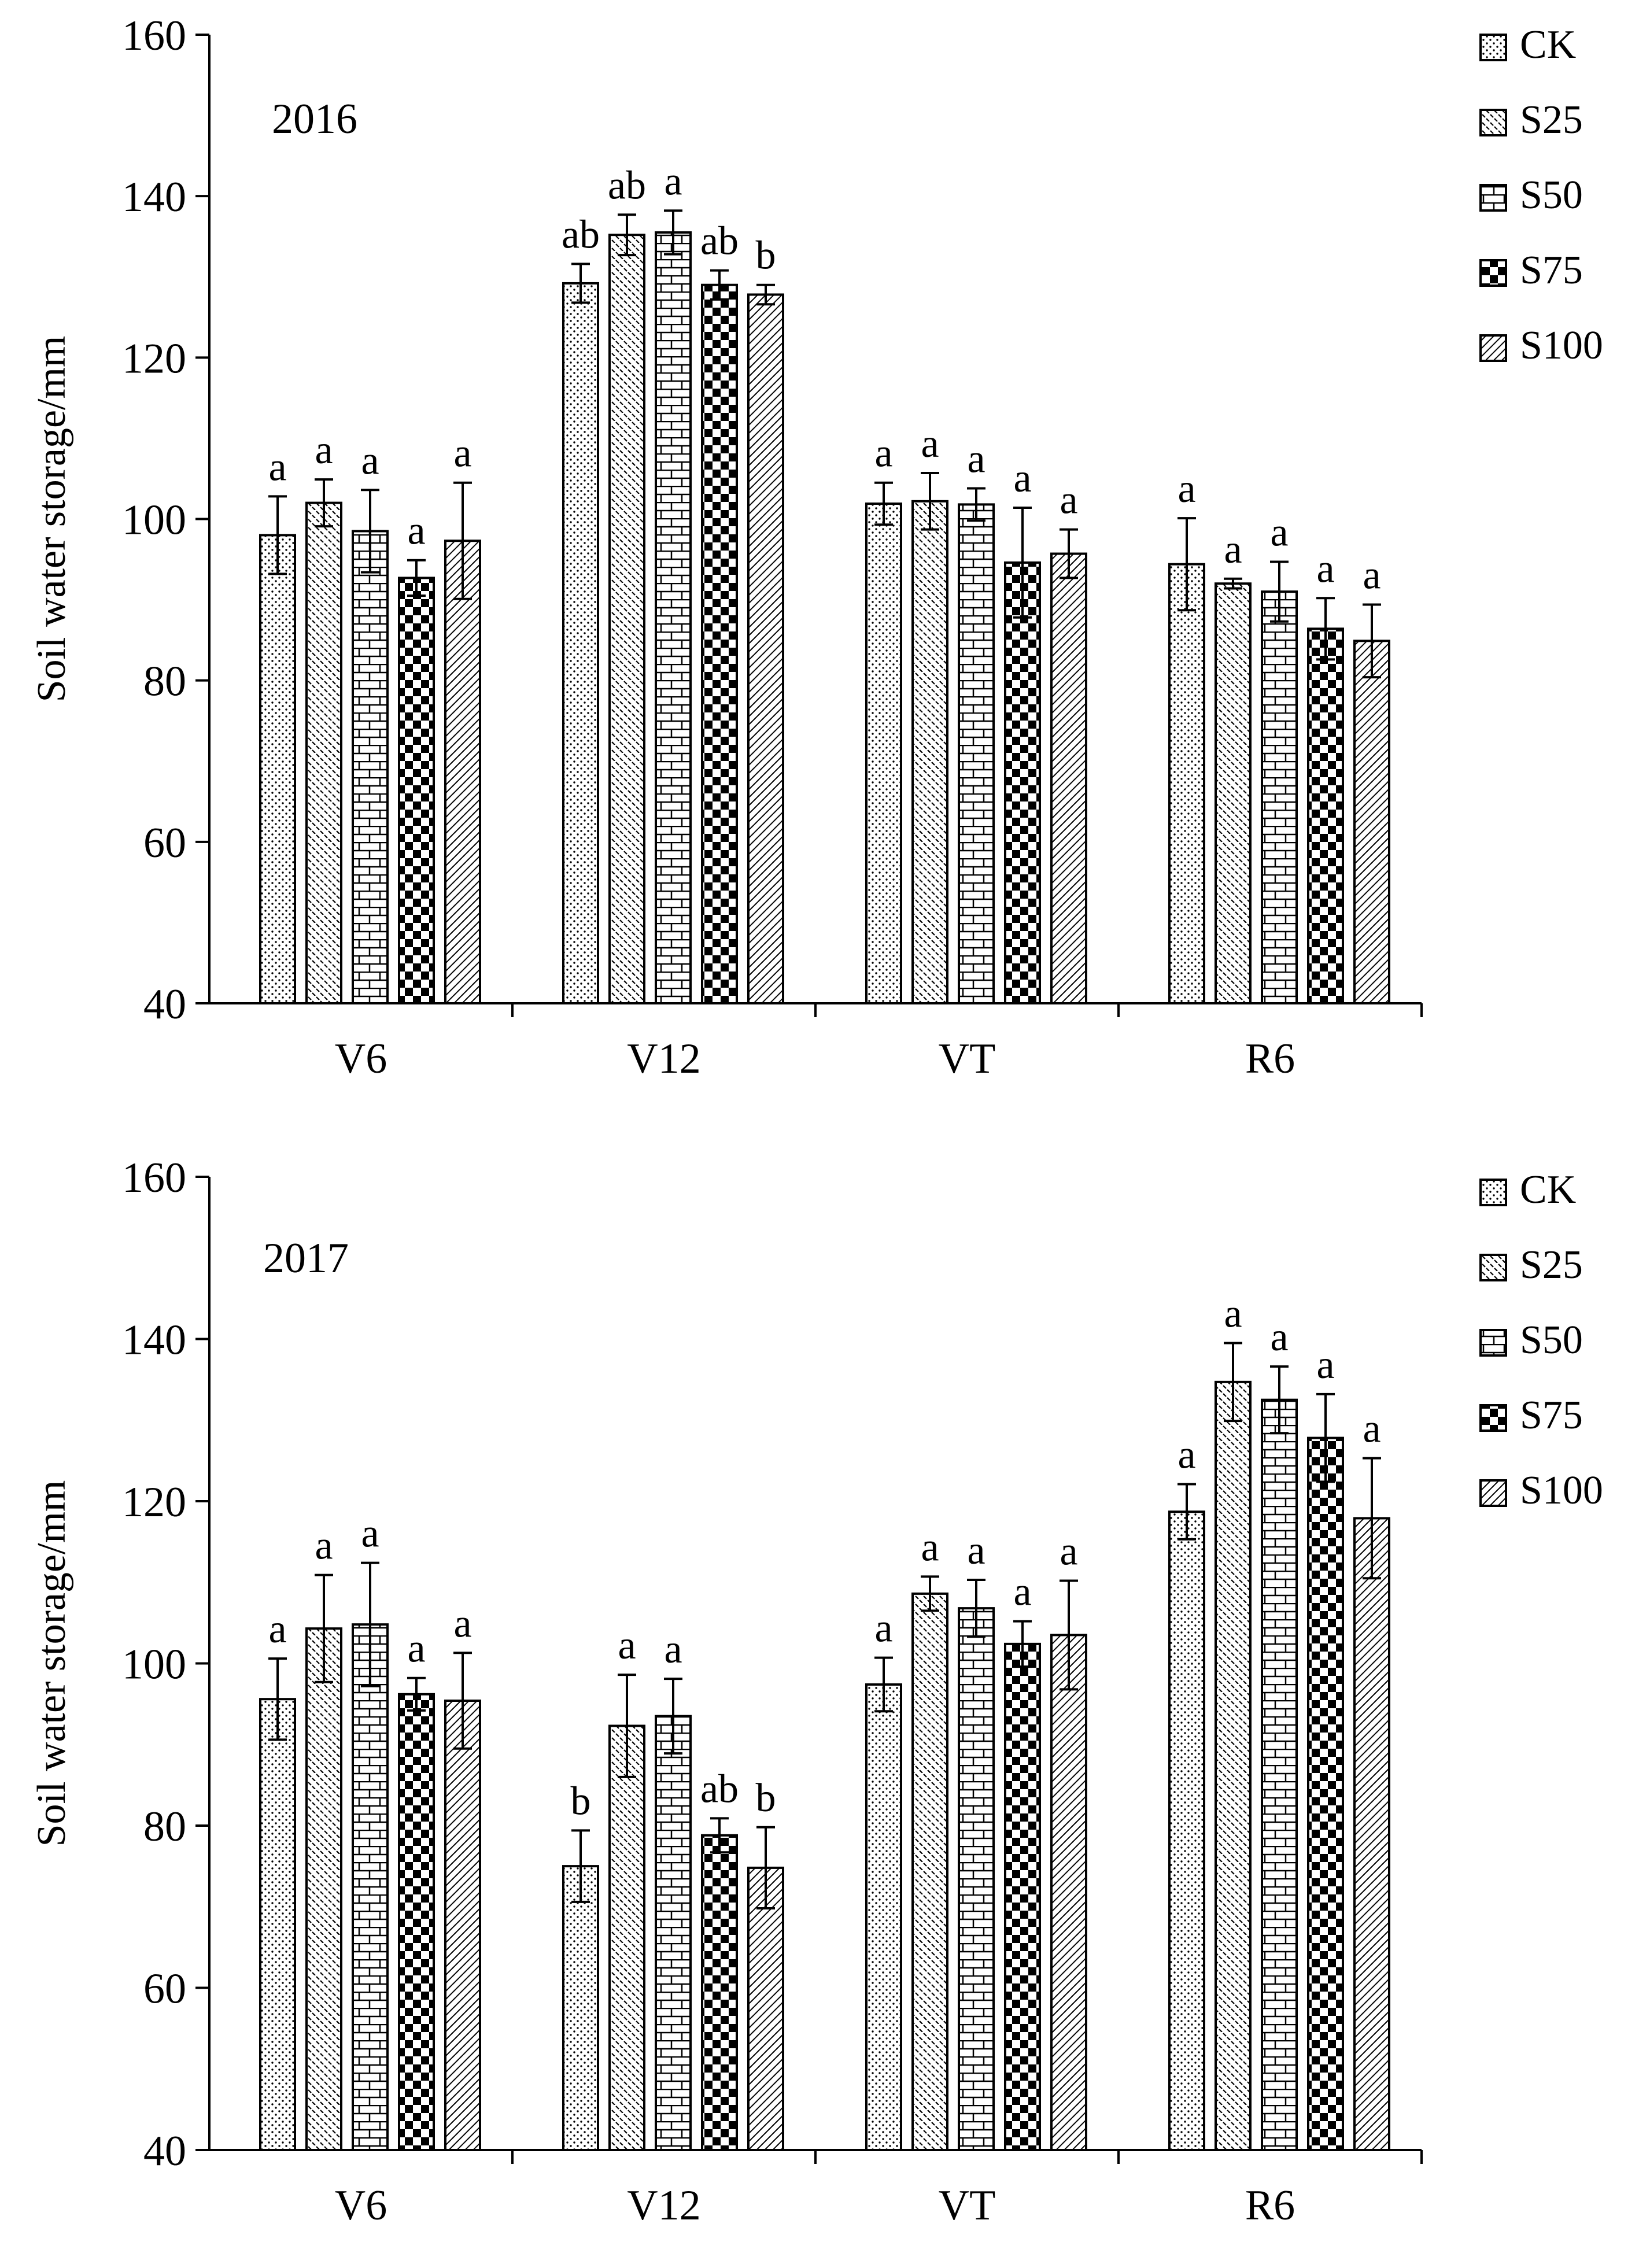 The height and width of the screenshot is (2268, 1650). Describe the element at coordinates (306, 1259) in the screenshot. I see `chart-title: 2017` at that location.